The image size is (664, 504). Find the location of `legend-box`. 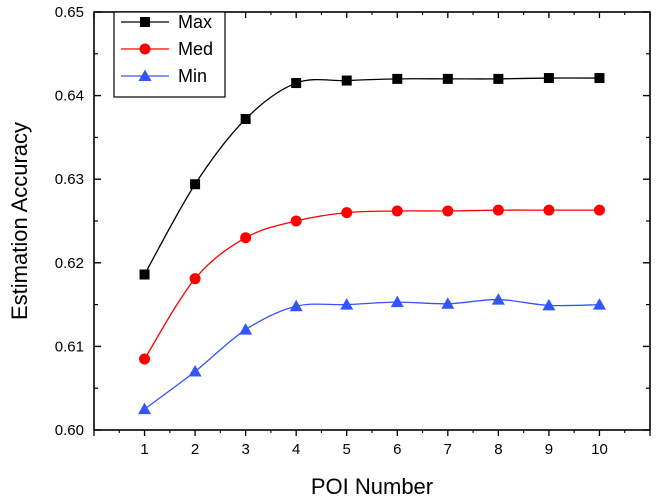

legend-box is located at coordinates (169, 54).